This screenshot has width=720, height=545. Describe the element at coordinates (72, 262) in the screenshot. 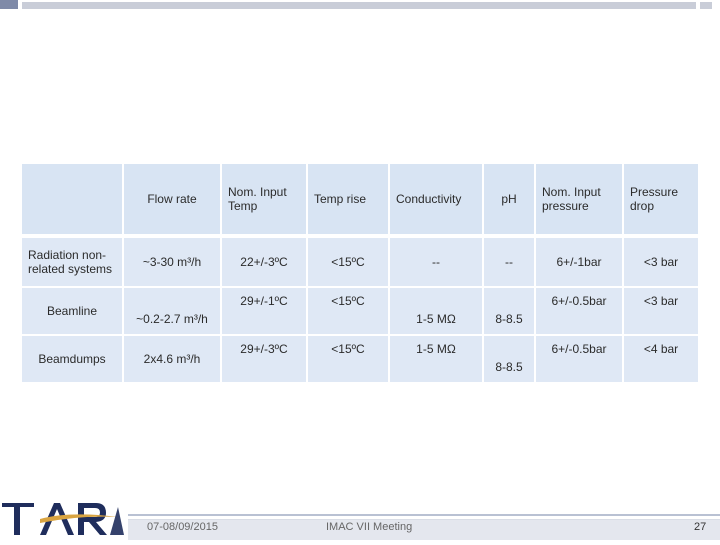

I see `row-label: Radiation non-related systems` at that location.